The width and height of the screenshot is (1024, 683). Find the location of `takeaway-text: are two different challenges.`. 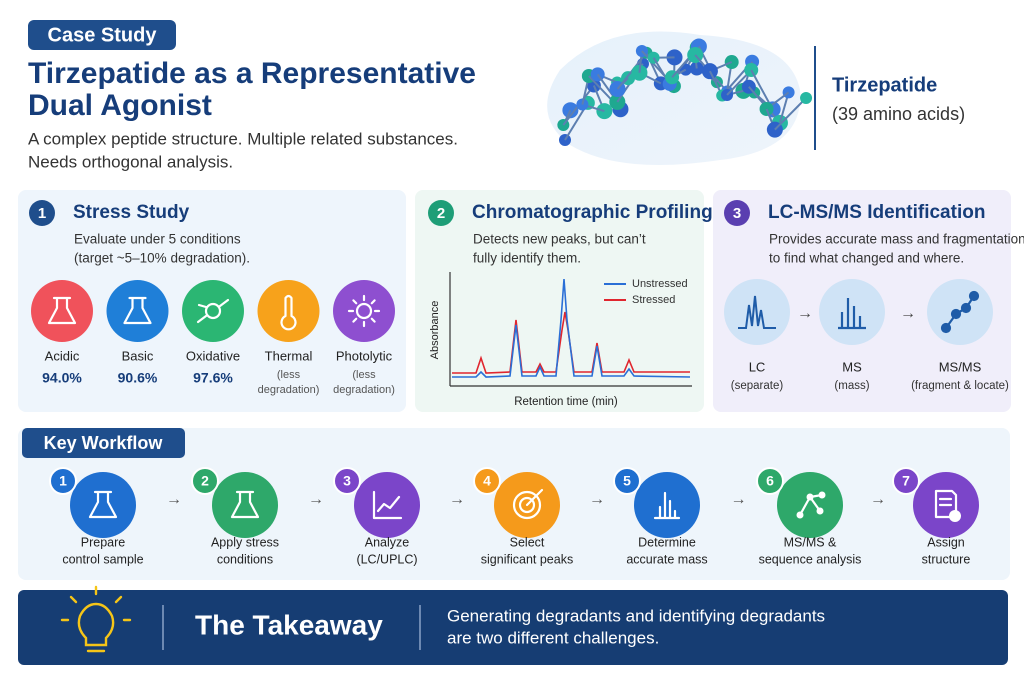

takeaway-text: are two different challenges. is located at coordinates (553, 637).